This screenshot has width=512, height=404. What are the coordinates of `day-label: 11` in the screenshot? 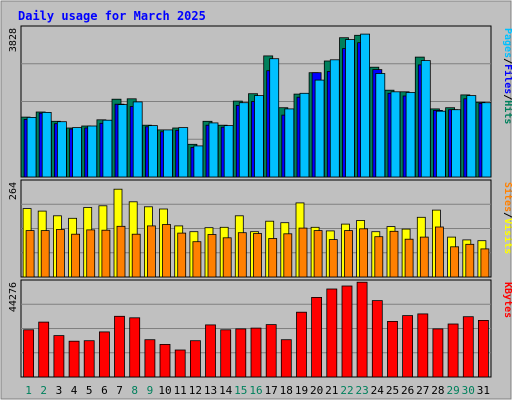 It's located at (180, 390).